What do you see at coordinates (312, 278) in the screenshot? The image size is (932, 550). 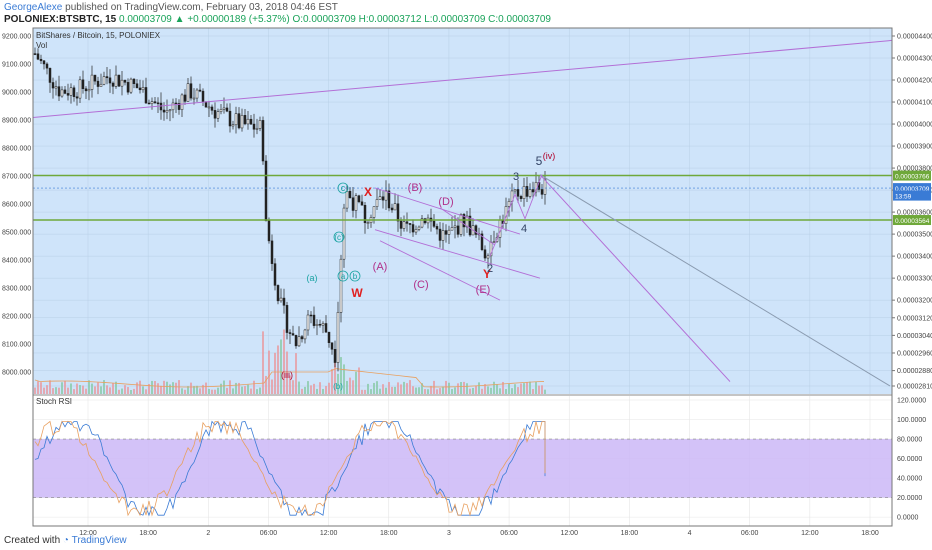 I see `wave-label: (a)` at bounding box center [312, 278].